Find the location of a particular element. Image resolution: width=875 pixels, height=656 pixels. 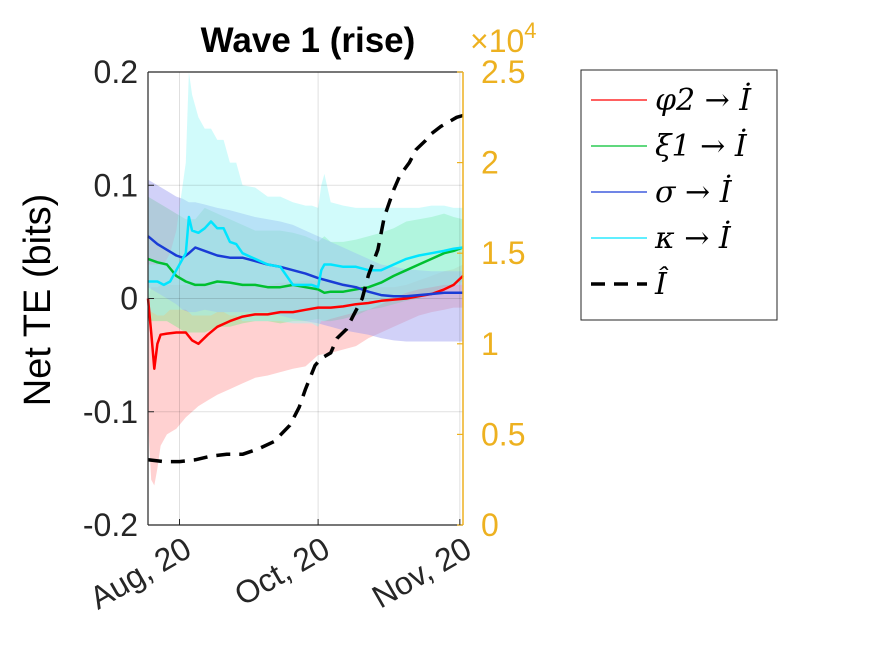

y2-tick-label: 2.5 is located at coordinates (503, 72).